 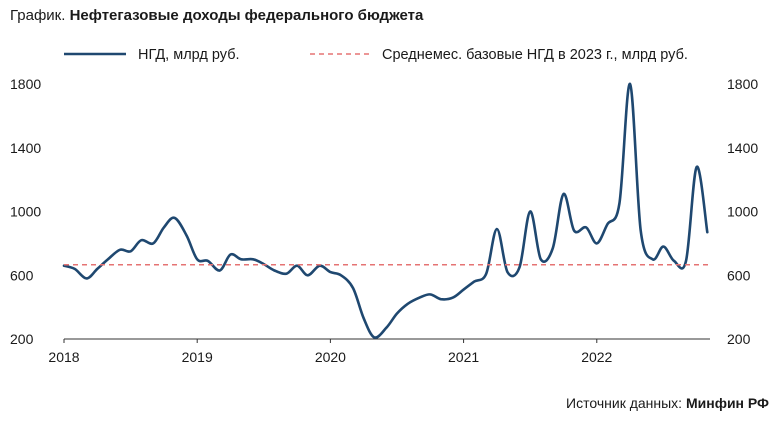 I want to click on x-tick-label: 2019, so click(x=197, y=357).